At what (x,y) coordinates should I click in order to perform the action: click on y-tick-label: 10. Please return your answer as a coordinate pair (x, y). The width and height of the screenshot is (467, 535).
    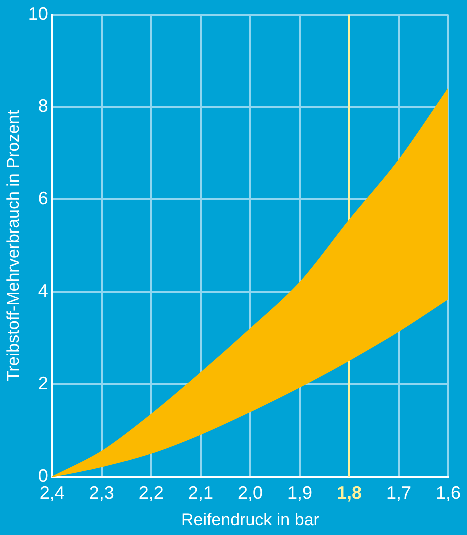
    Looking at the image, I should click on (38, 14).